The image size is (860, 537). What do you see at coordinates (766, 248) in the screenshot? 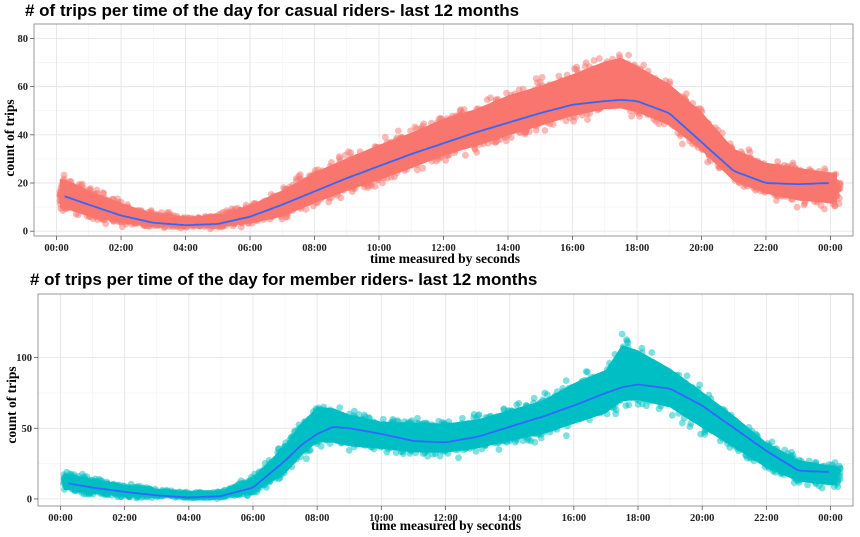
I see `x-tick-label: 22:00` at bounding box center [766, 248].